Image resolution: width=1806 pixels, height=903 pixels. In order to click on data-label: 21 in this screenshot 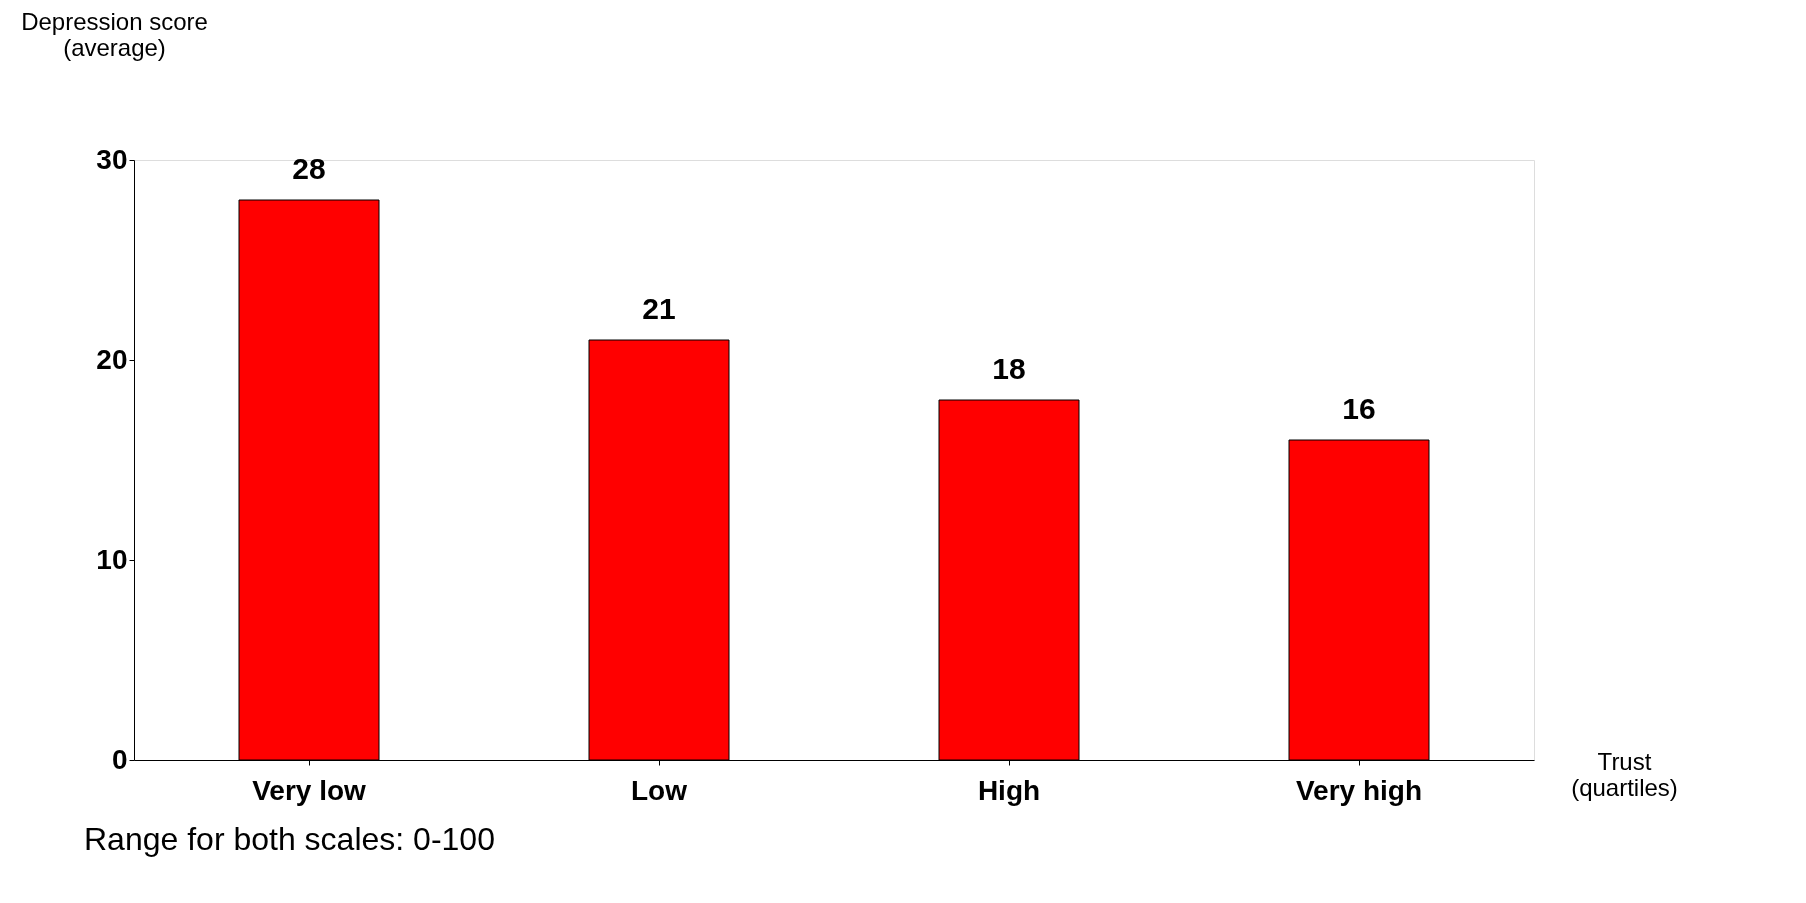, I will do `click(659, 308)`.